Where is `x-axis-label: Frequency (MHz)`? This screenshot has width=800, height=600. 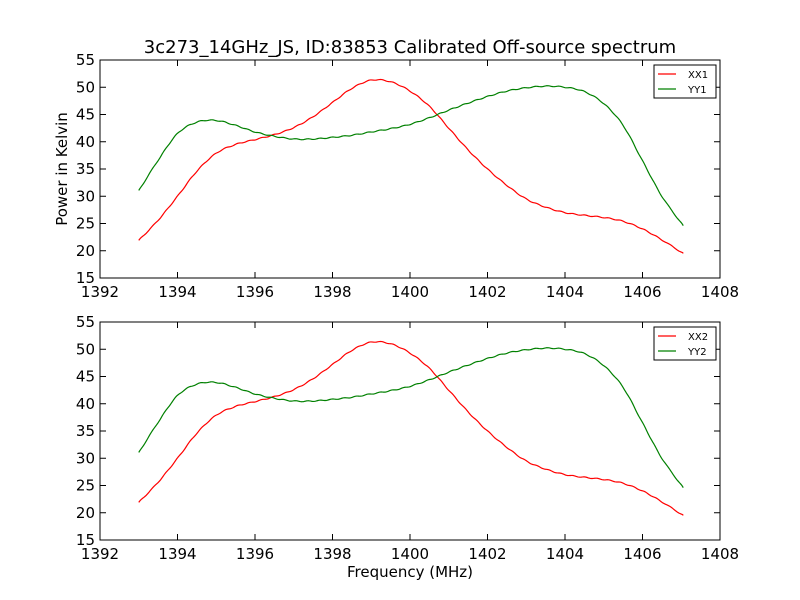
x-axis-label: Frequency (MHz) is located at coordinates (410, 572).